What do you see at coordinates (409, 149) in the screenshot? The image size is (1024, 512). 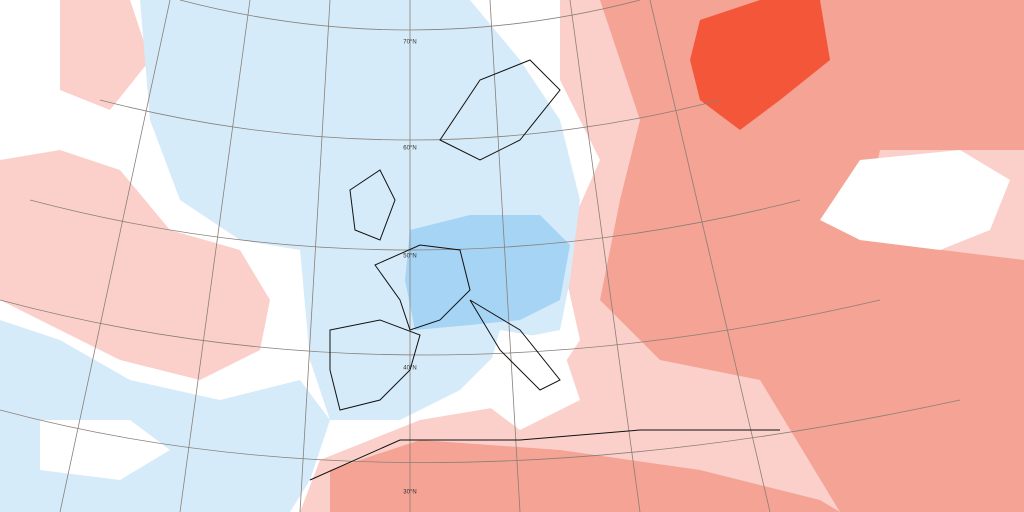 I see `latitude-label: 60°N` at bounding box center [409, 149].